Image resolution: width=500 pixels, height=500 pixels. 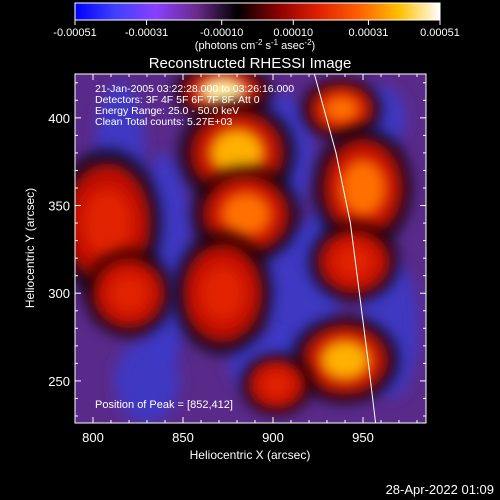 What do you see at coordinates (163, 122) in the screenshot?
I see `annotation-line: Clean Total counts: 5.27E+03` at bounding box center [163, 122].